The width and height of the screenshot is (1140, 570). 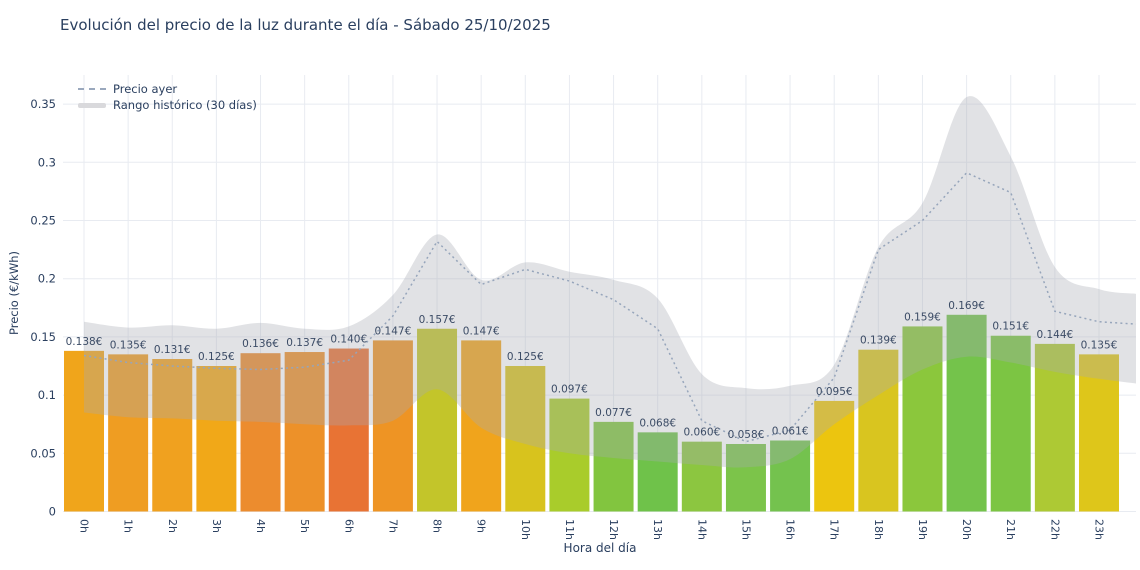 What do you see at coordinates (922, 317) in the screenshot?
I see `bar-value-label: 0.159€` at bounding box center [922, 317].